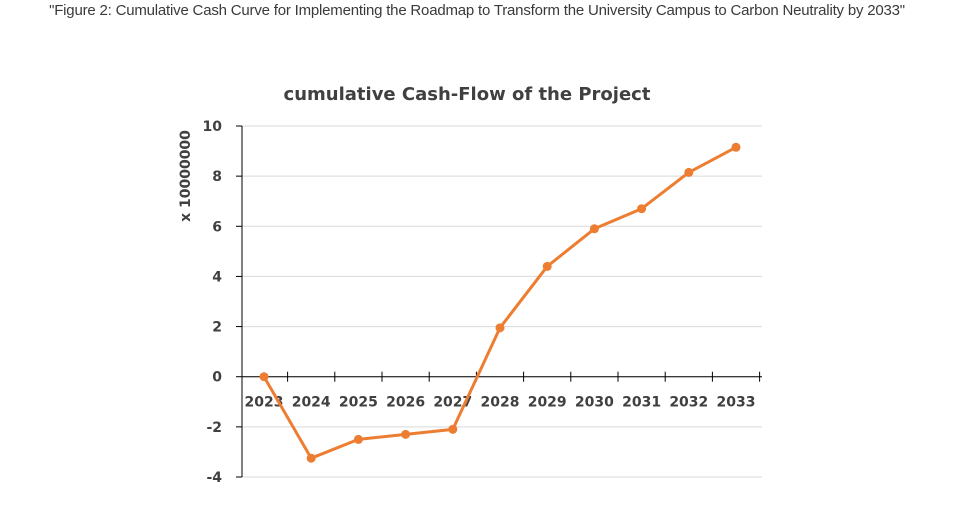  Describe the element at coordinates (500, 403) in the screenshot. I see `x-tick-label: 2028` at that location.